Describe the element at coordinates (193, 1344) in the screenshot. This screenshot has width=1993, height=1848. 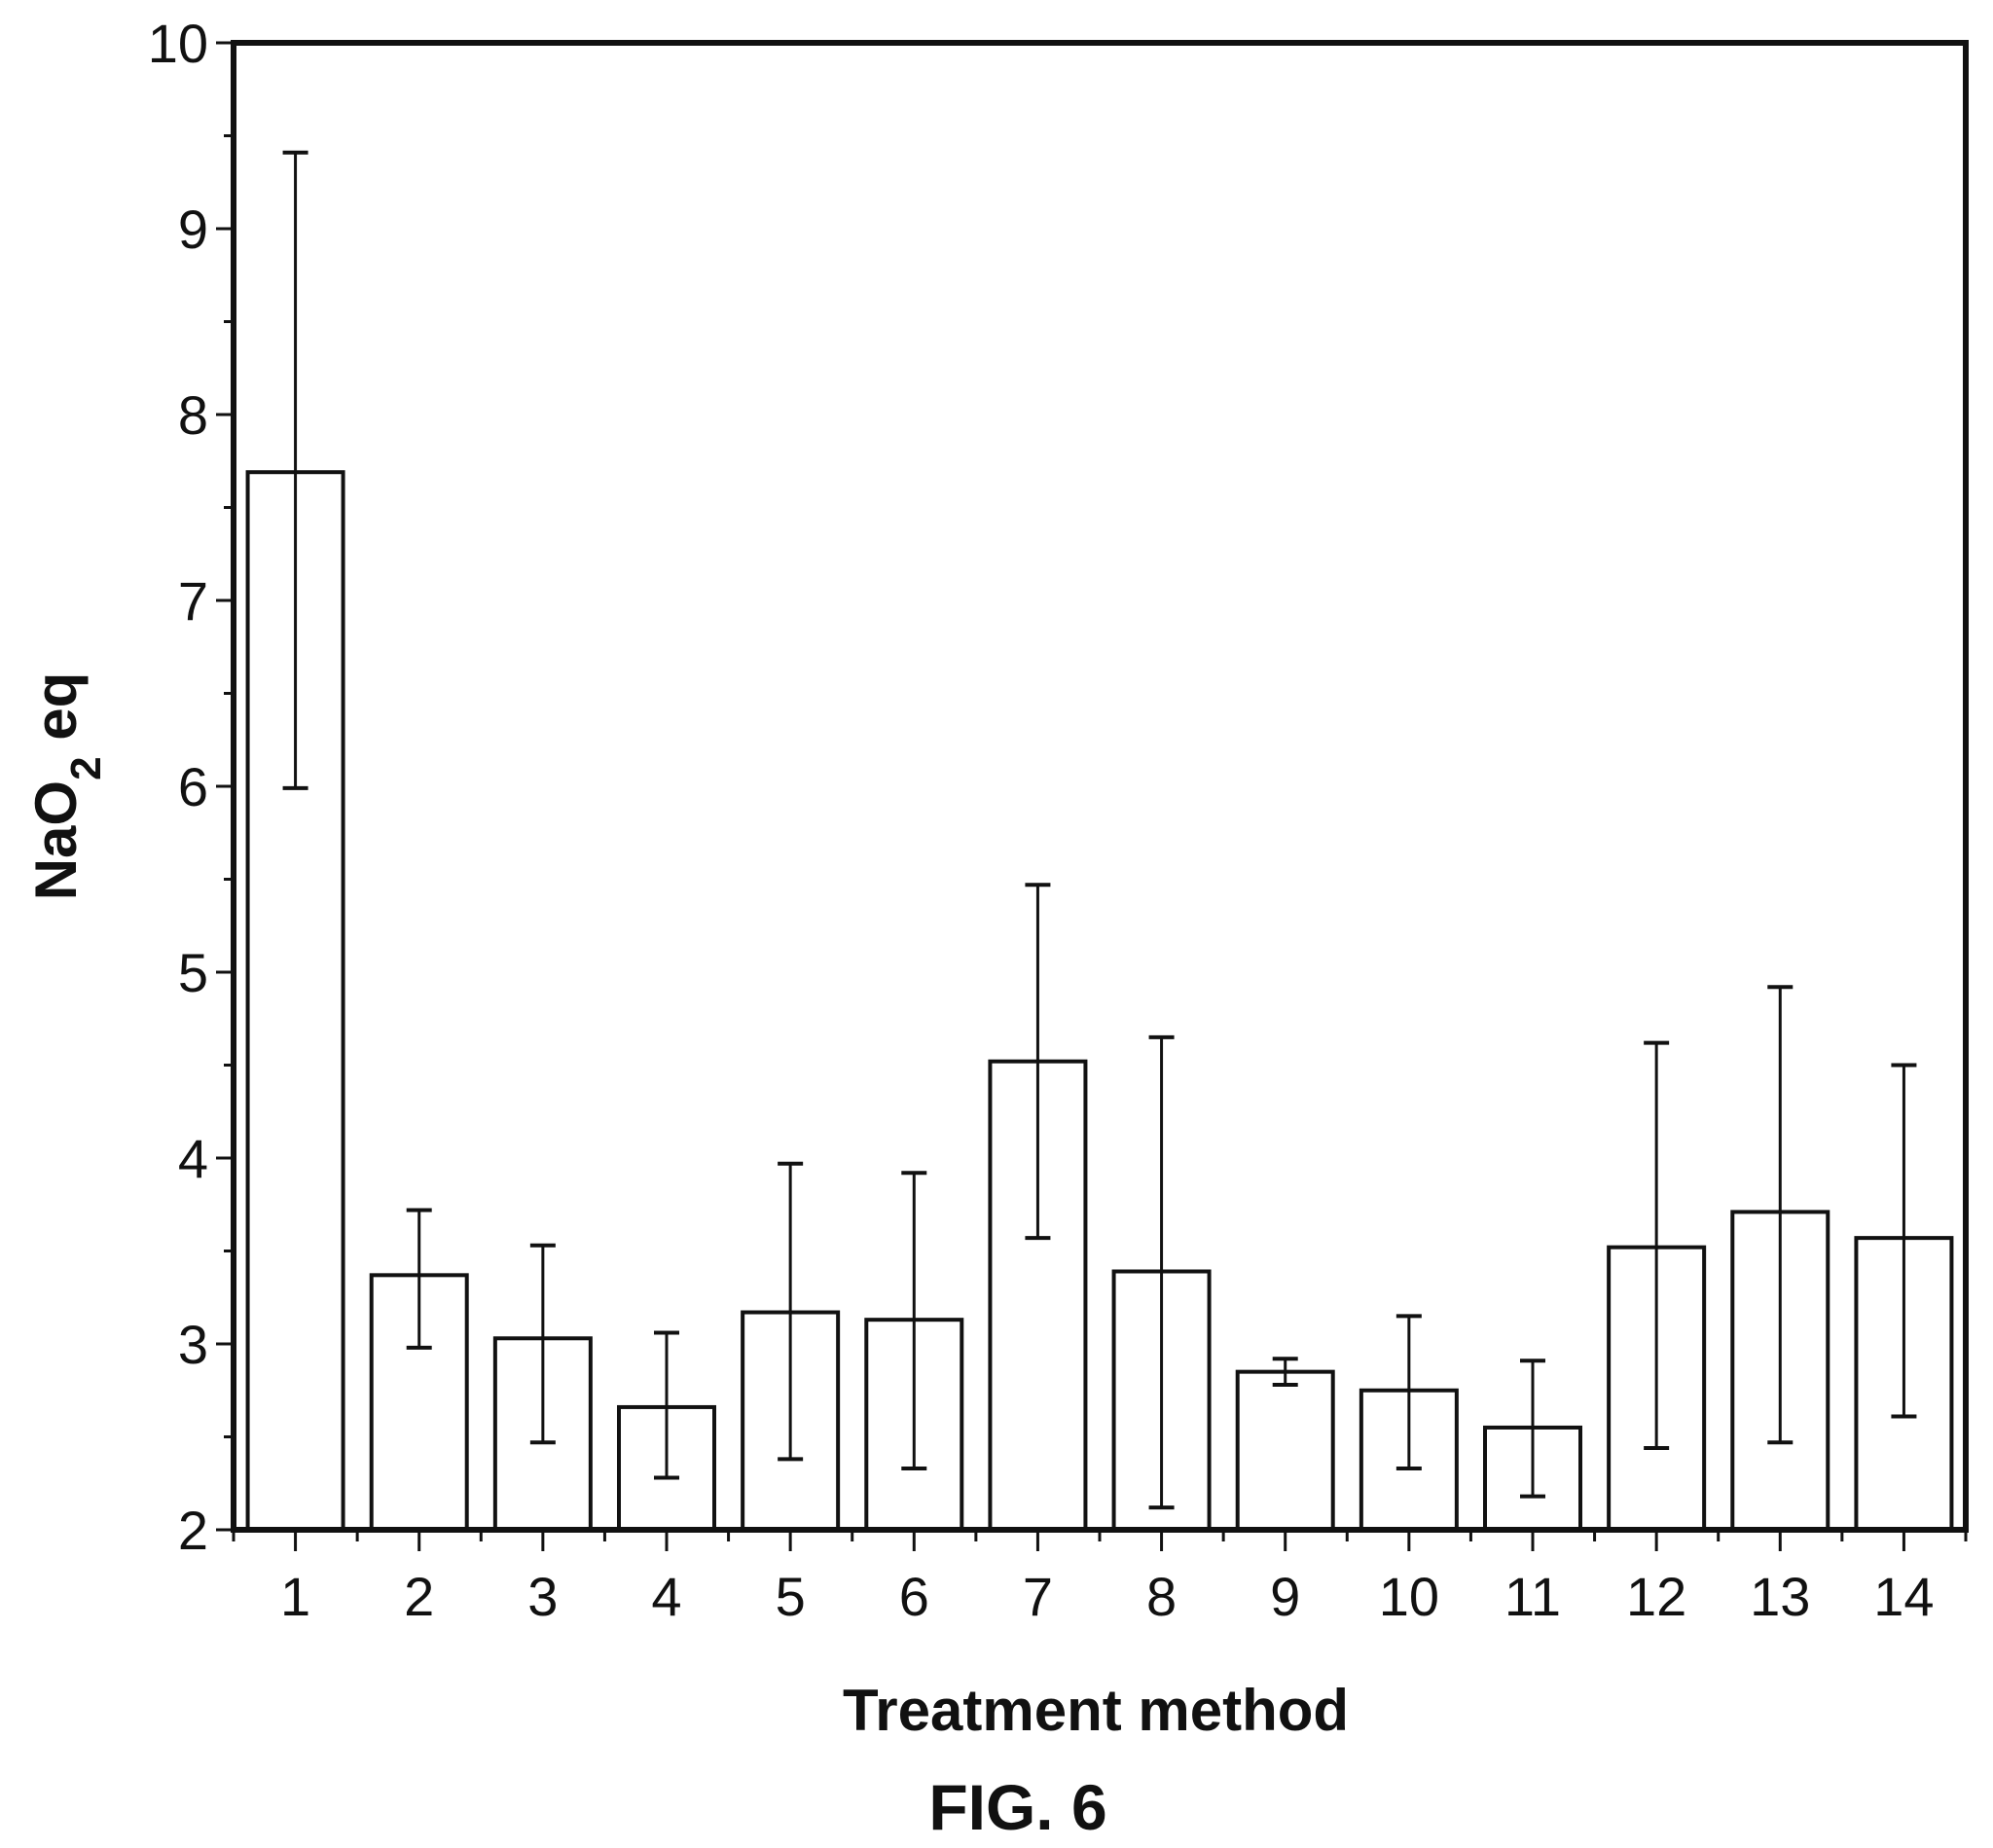
I see `y-tick-label: 3` at that location.